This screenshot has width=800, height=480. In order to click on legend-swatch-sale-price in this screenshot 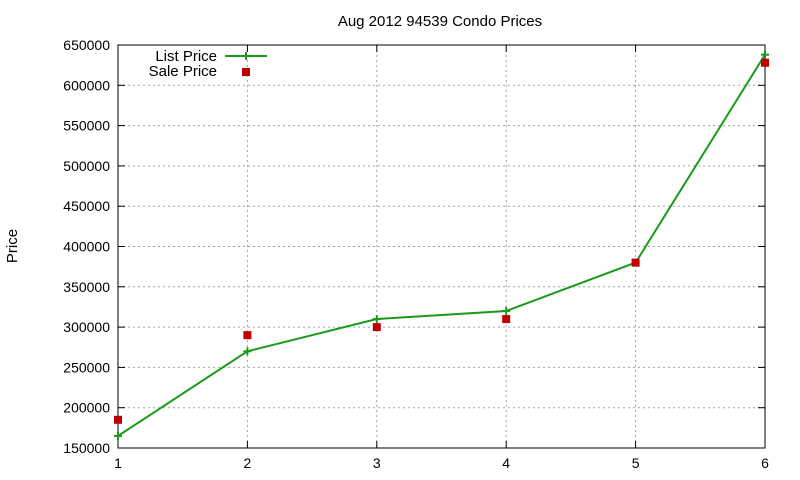, I will do `click(246, 72)`.